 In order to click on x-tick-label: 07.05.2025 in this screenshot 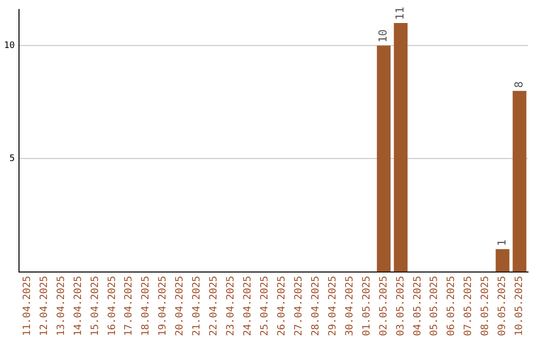, I will do `click(468, 306)`.